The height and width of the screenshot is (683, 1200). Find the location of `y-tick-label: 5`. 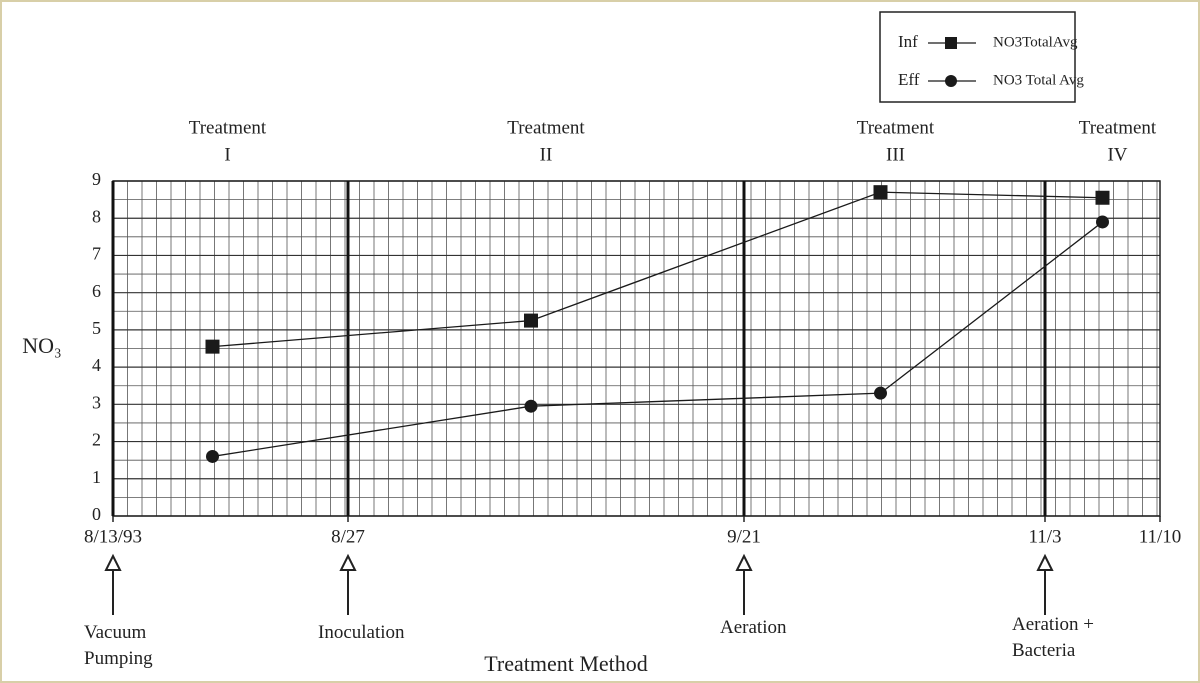

y-tick-label: 5 is located at coordinates (96, 328).